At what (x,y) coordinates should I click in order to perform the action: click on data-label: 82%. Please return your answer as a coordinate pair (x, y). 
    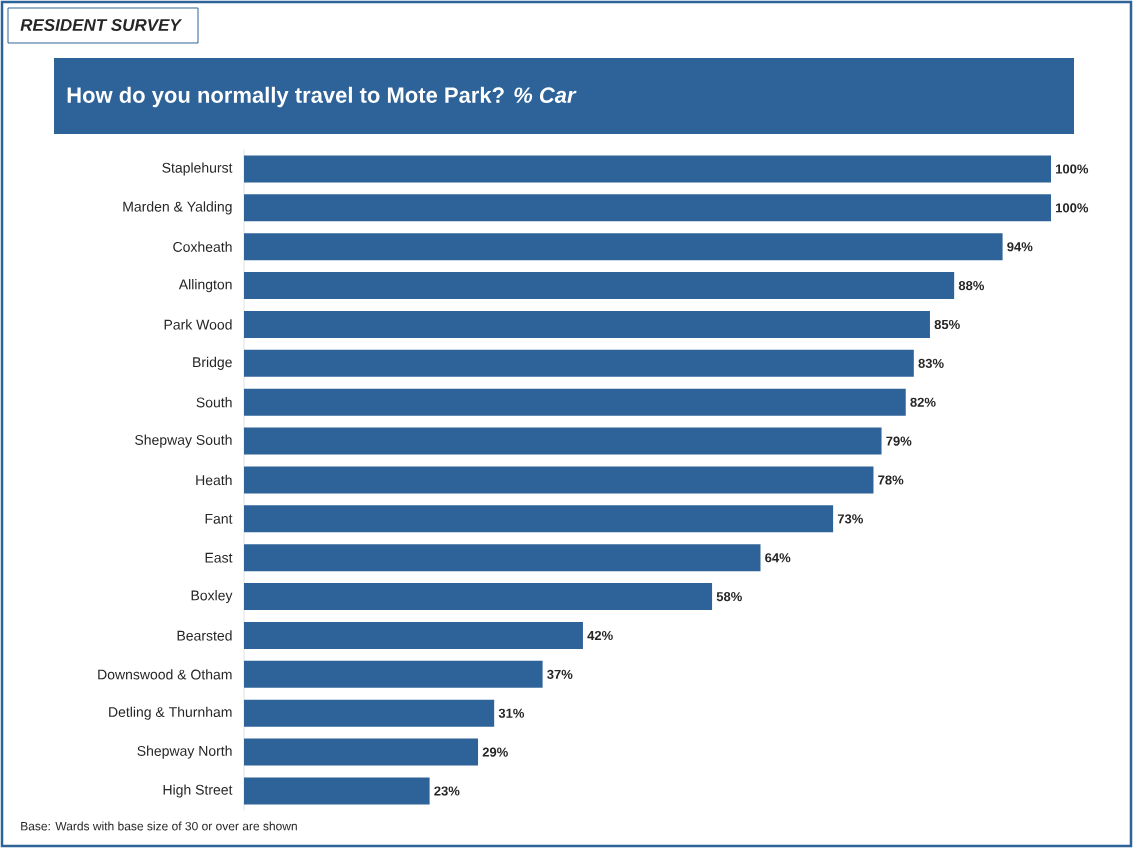
    Looking at the image, I should click on (923, 402).